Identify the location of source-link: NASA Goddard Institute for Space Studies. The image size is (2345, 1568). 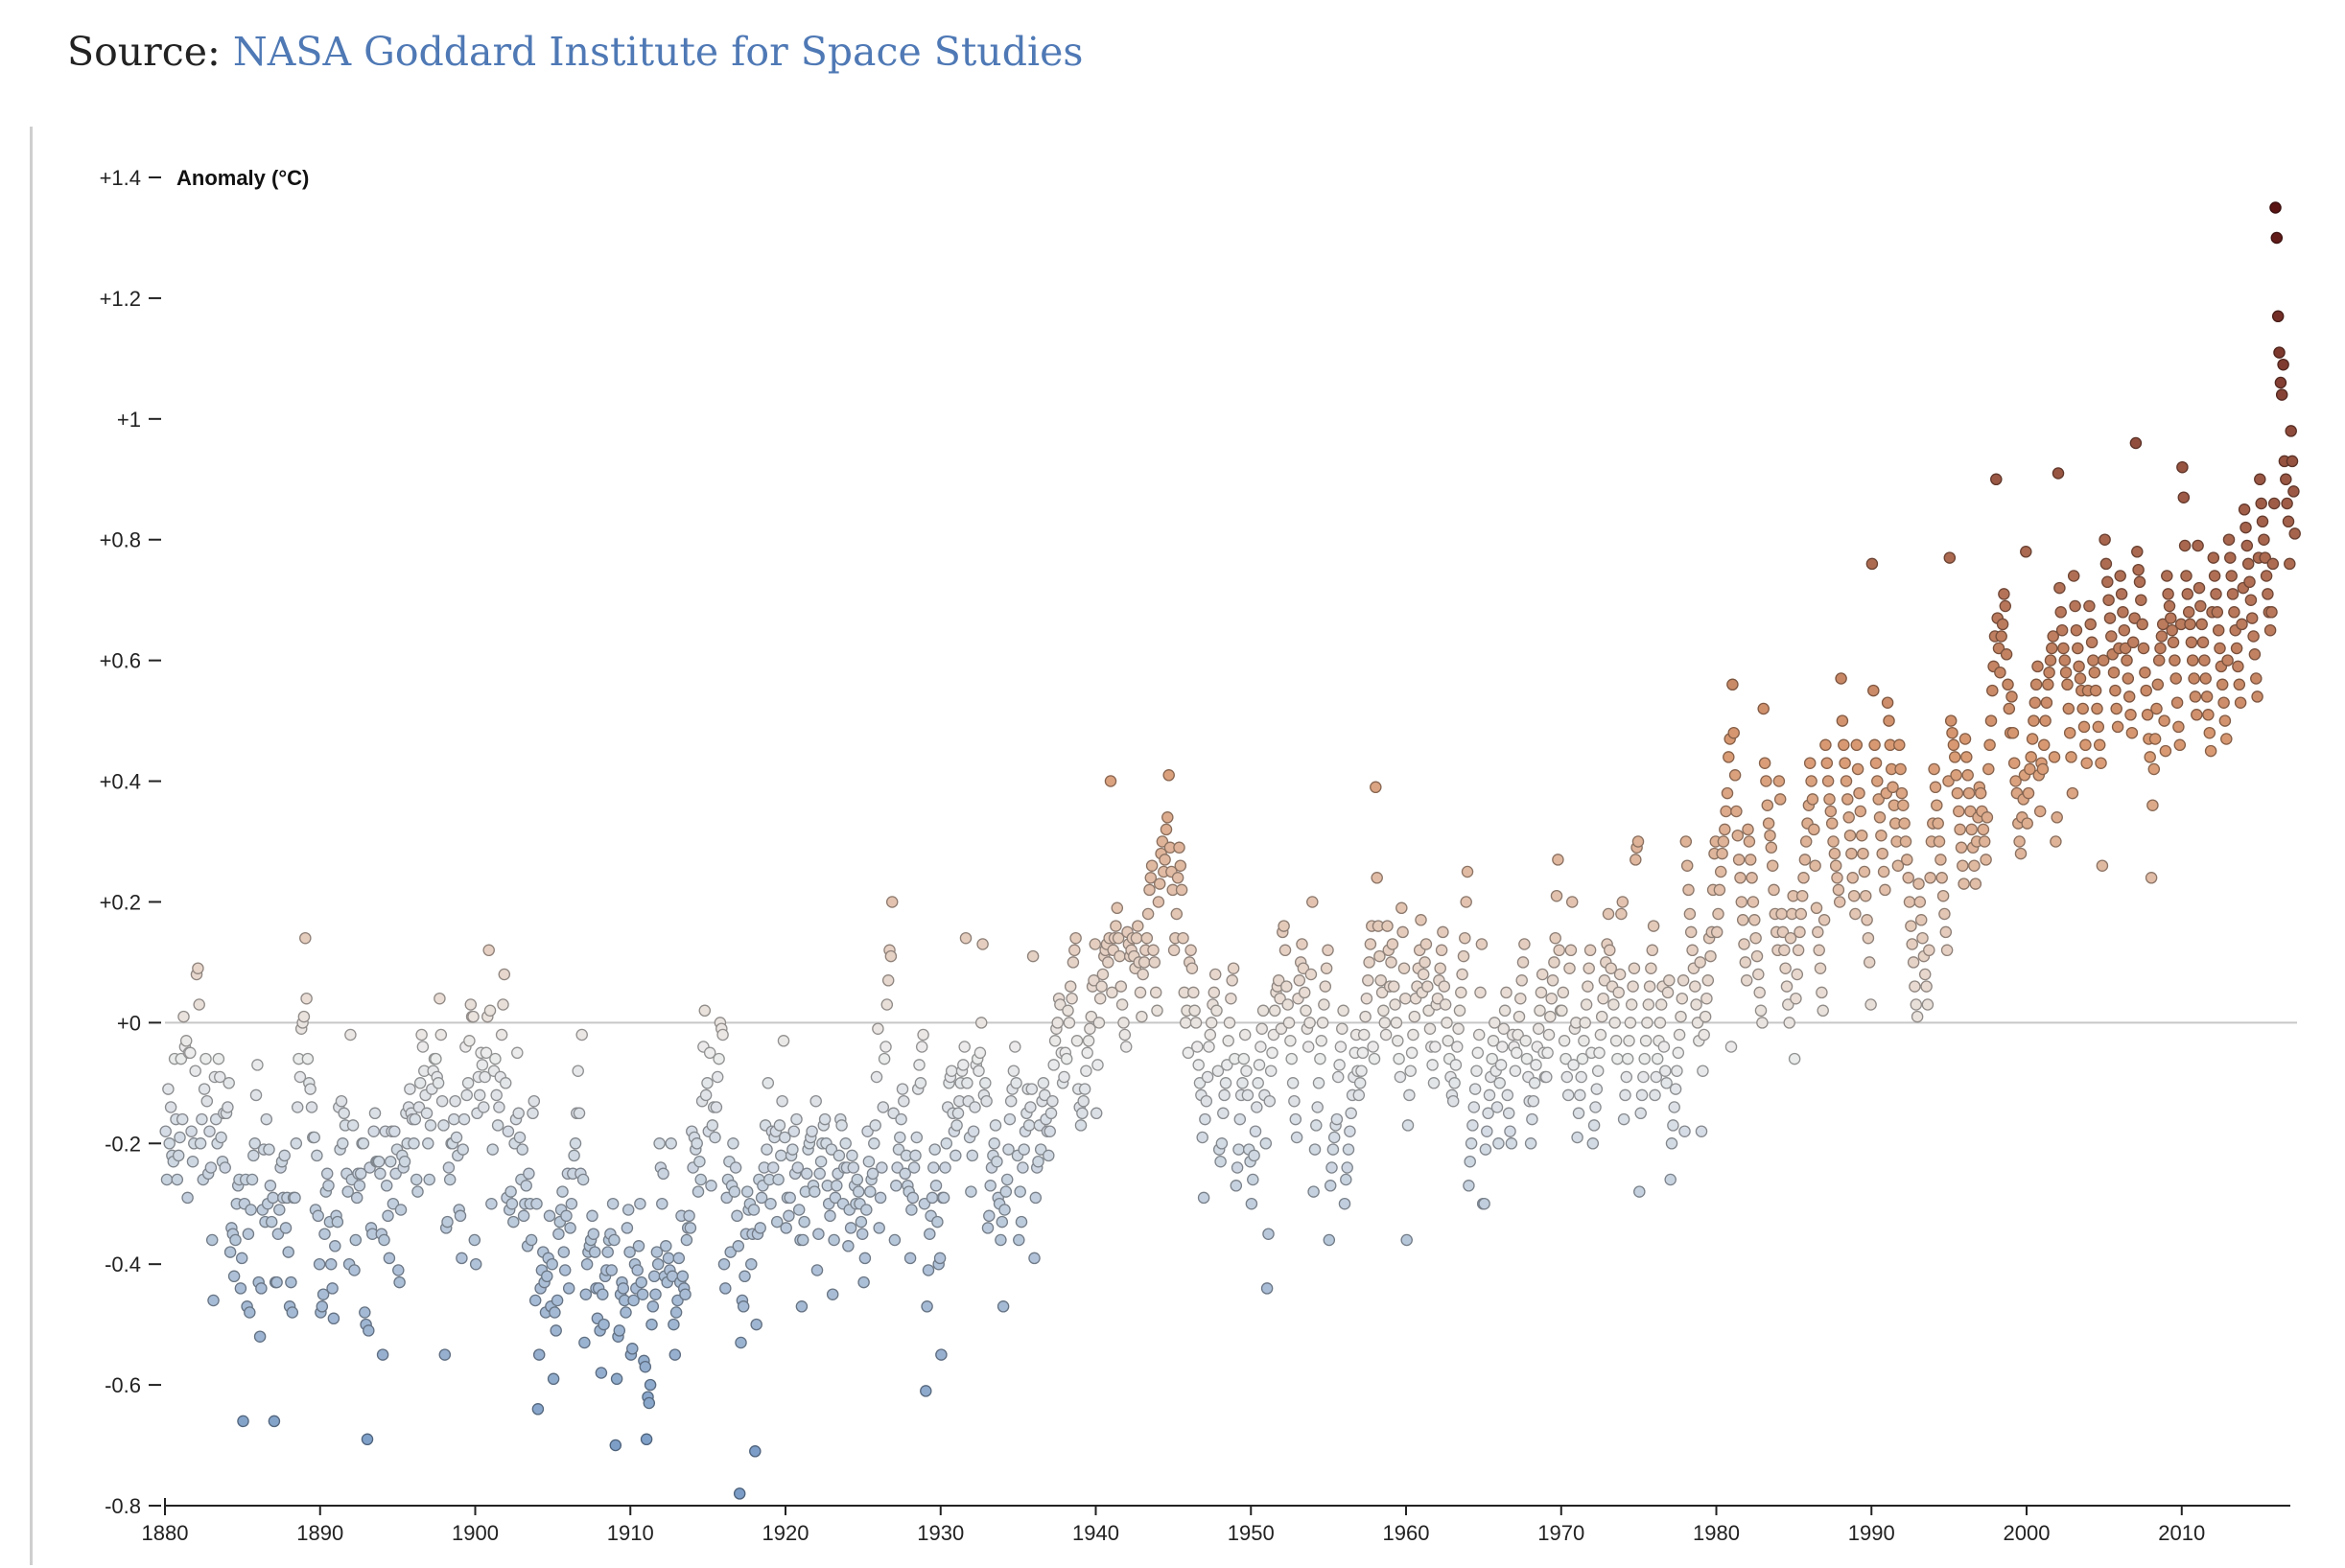
(658, 52).